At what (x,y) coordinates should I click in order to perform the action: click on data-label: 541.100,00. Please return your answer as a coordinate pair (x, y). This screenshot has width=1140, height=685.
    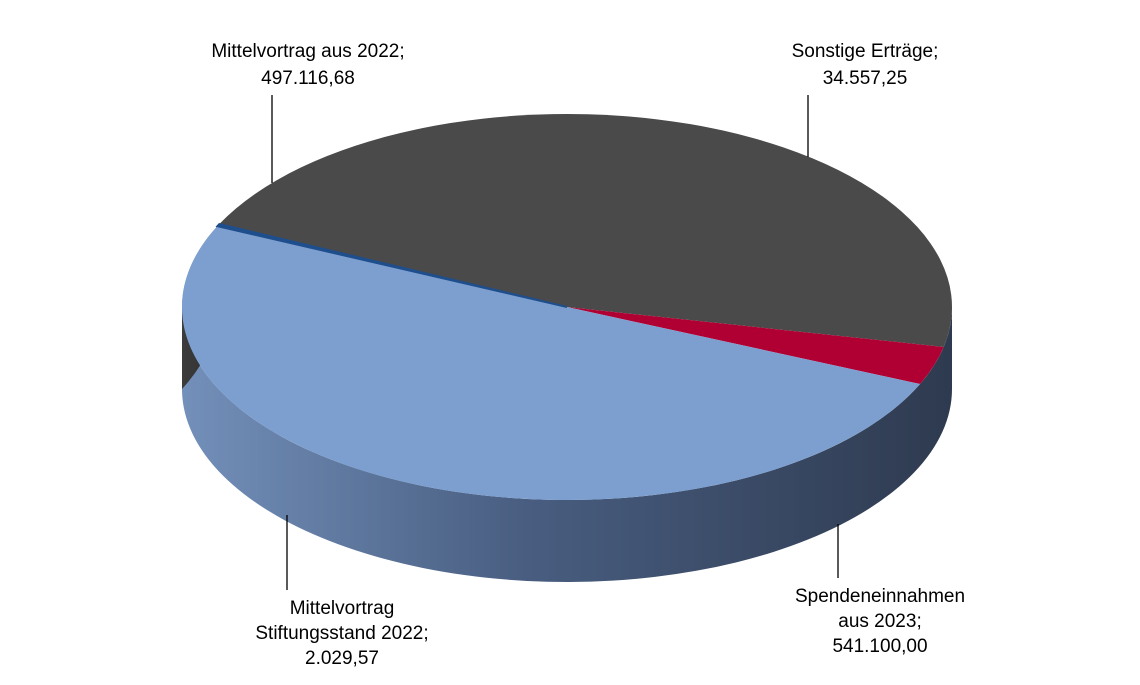
    Looking at the image, I should click on (879, 646).